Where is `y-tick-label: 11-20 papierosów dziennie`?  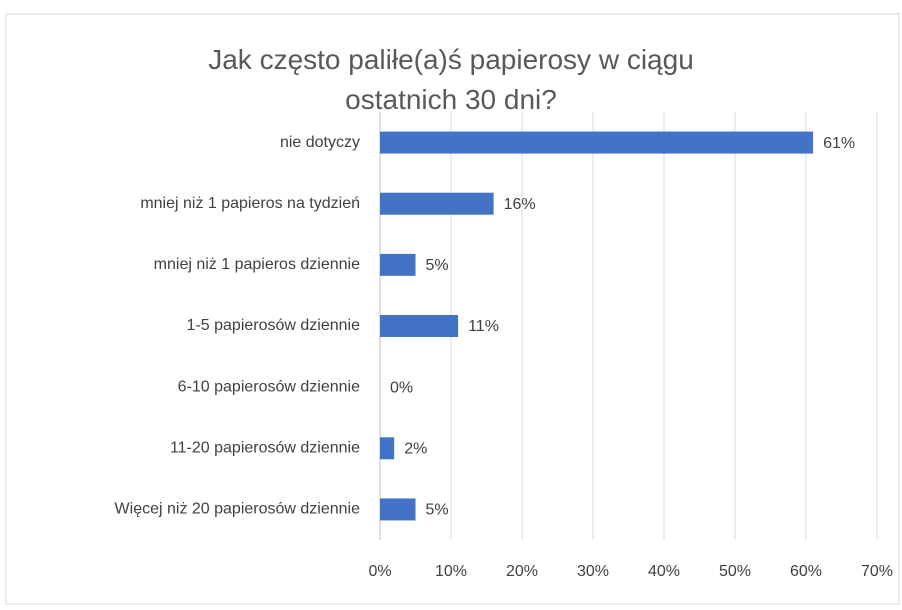 y-tick-label: 11-20 papierosów dziennie is located at coordinates (265, 448).